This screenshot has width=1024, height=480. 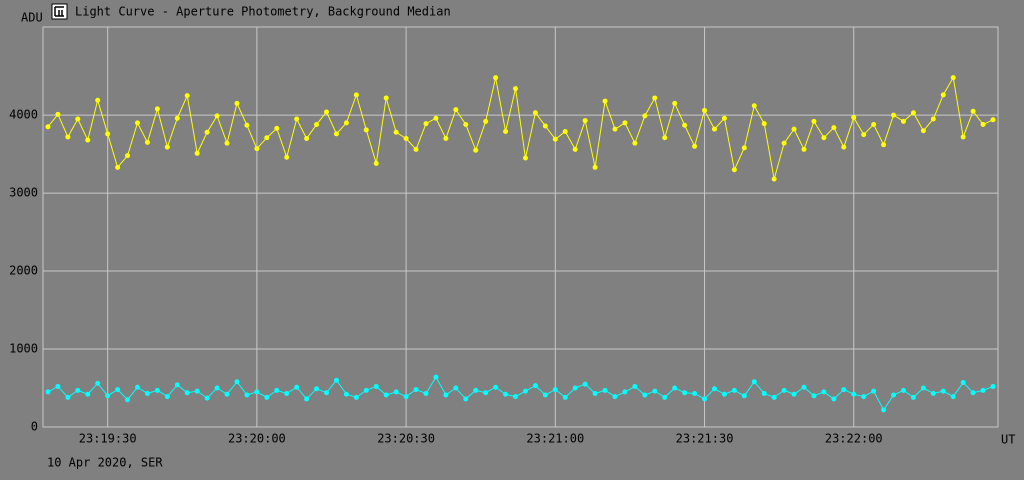 I want to click on y-tick-label: 0, so click(x=34, y=427).